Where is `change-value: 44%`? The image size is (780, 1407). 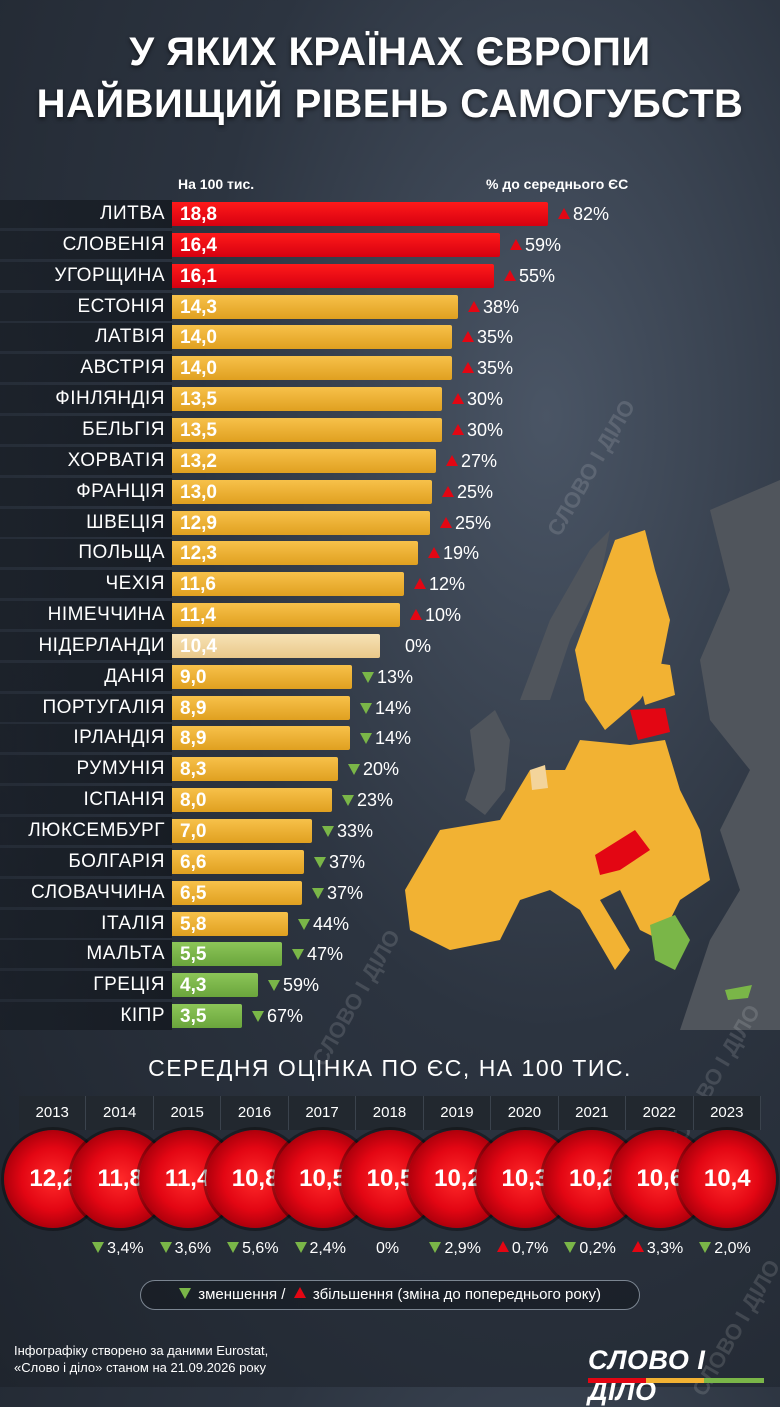 change-value: 44% is located at coordinates (331, 923).